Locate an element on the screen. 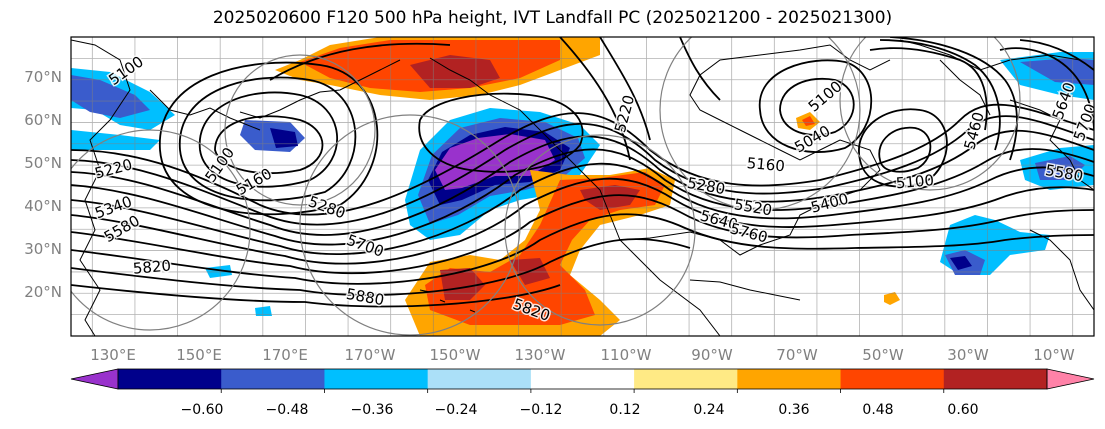  lon-label: 130°E is located at coordinates (113, 355).